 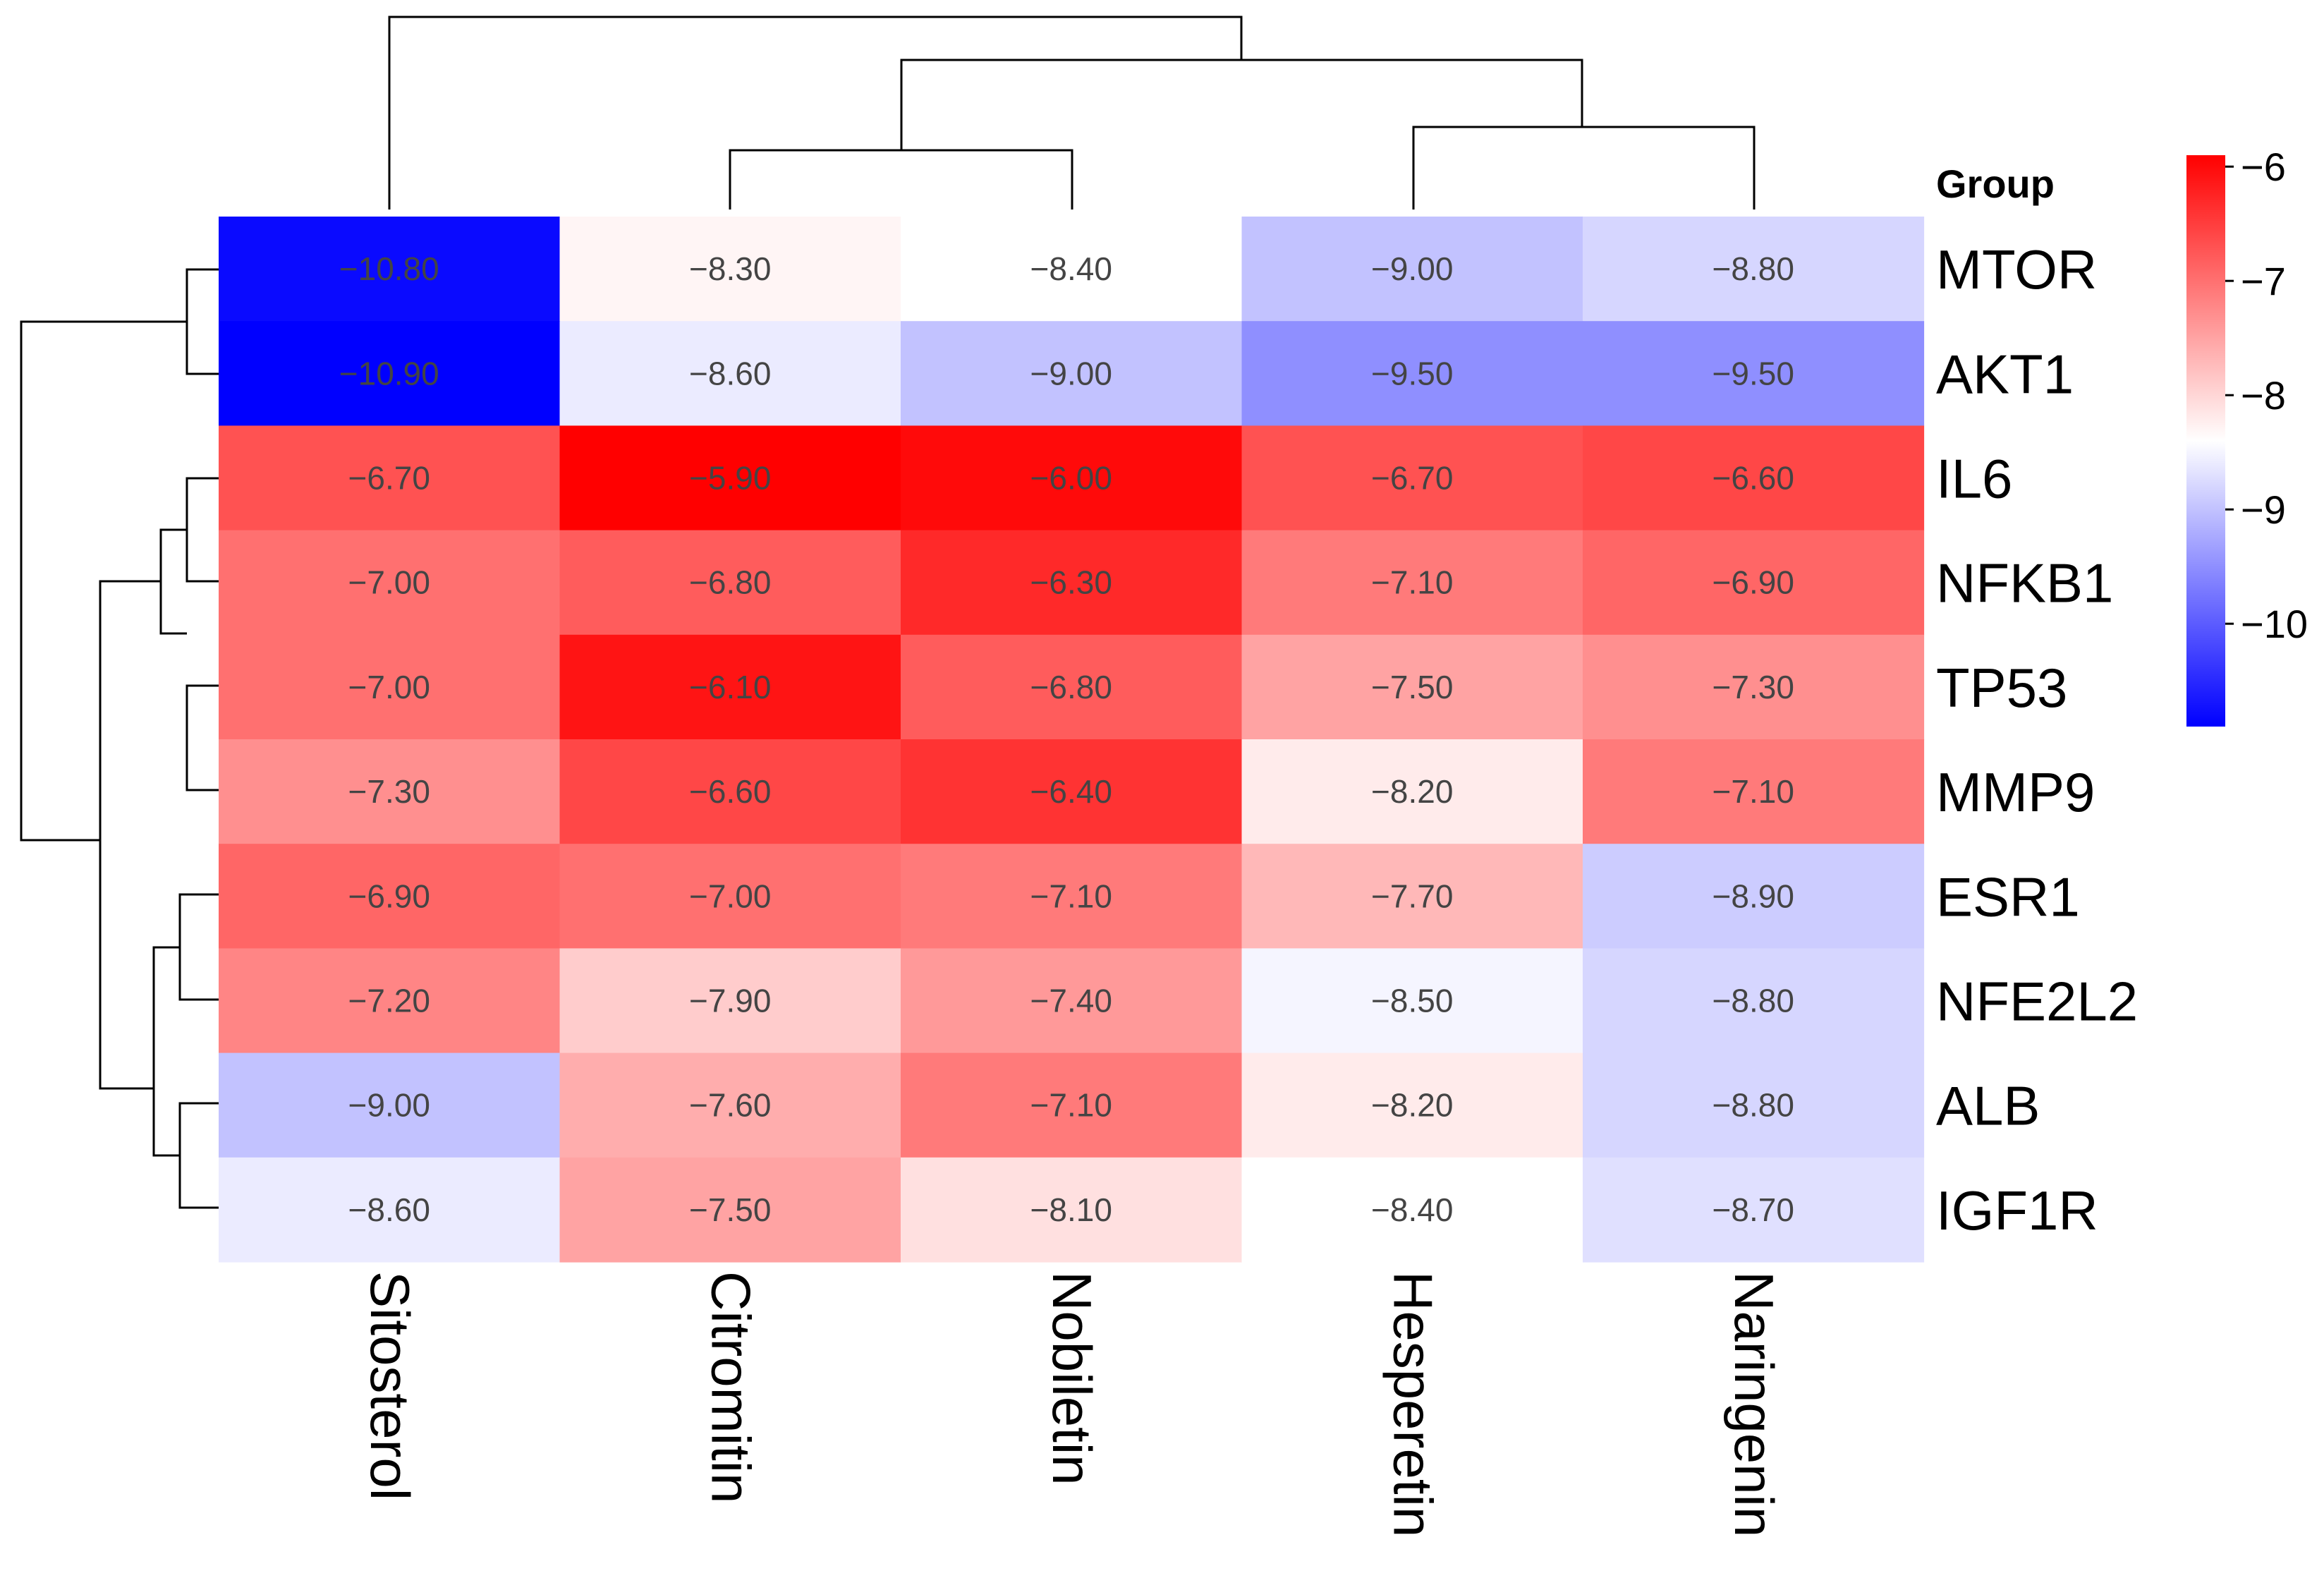 I want to click on heatmap-cell-mtor-hesperetin, so click(x=1412, y=269).